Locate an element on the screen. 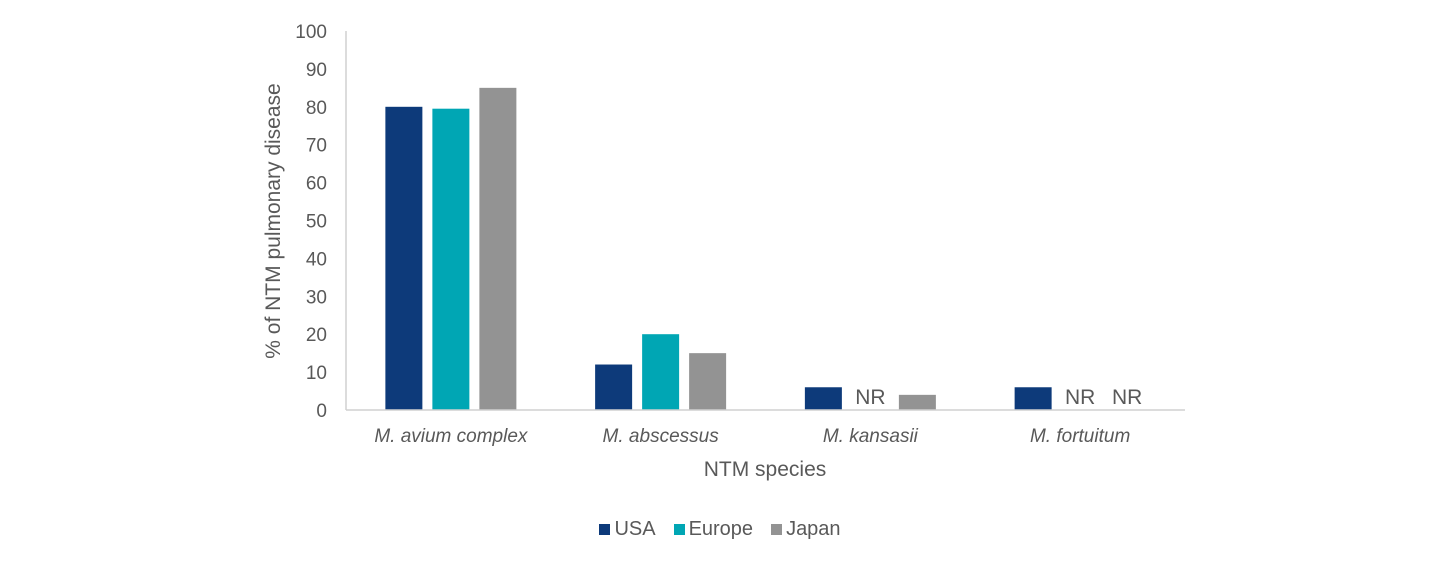 This screenshot has height=570, width=1440. y-tick-label: 70 is located at coordinates (316, 146).